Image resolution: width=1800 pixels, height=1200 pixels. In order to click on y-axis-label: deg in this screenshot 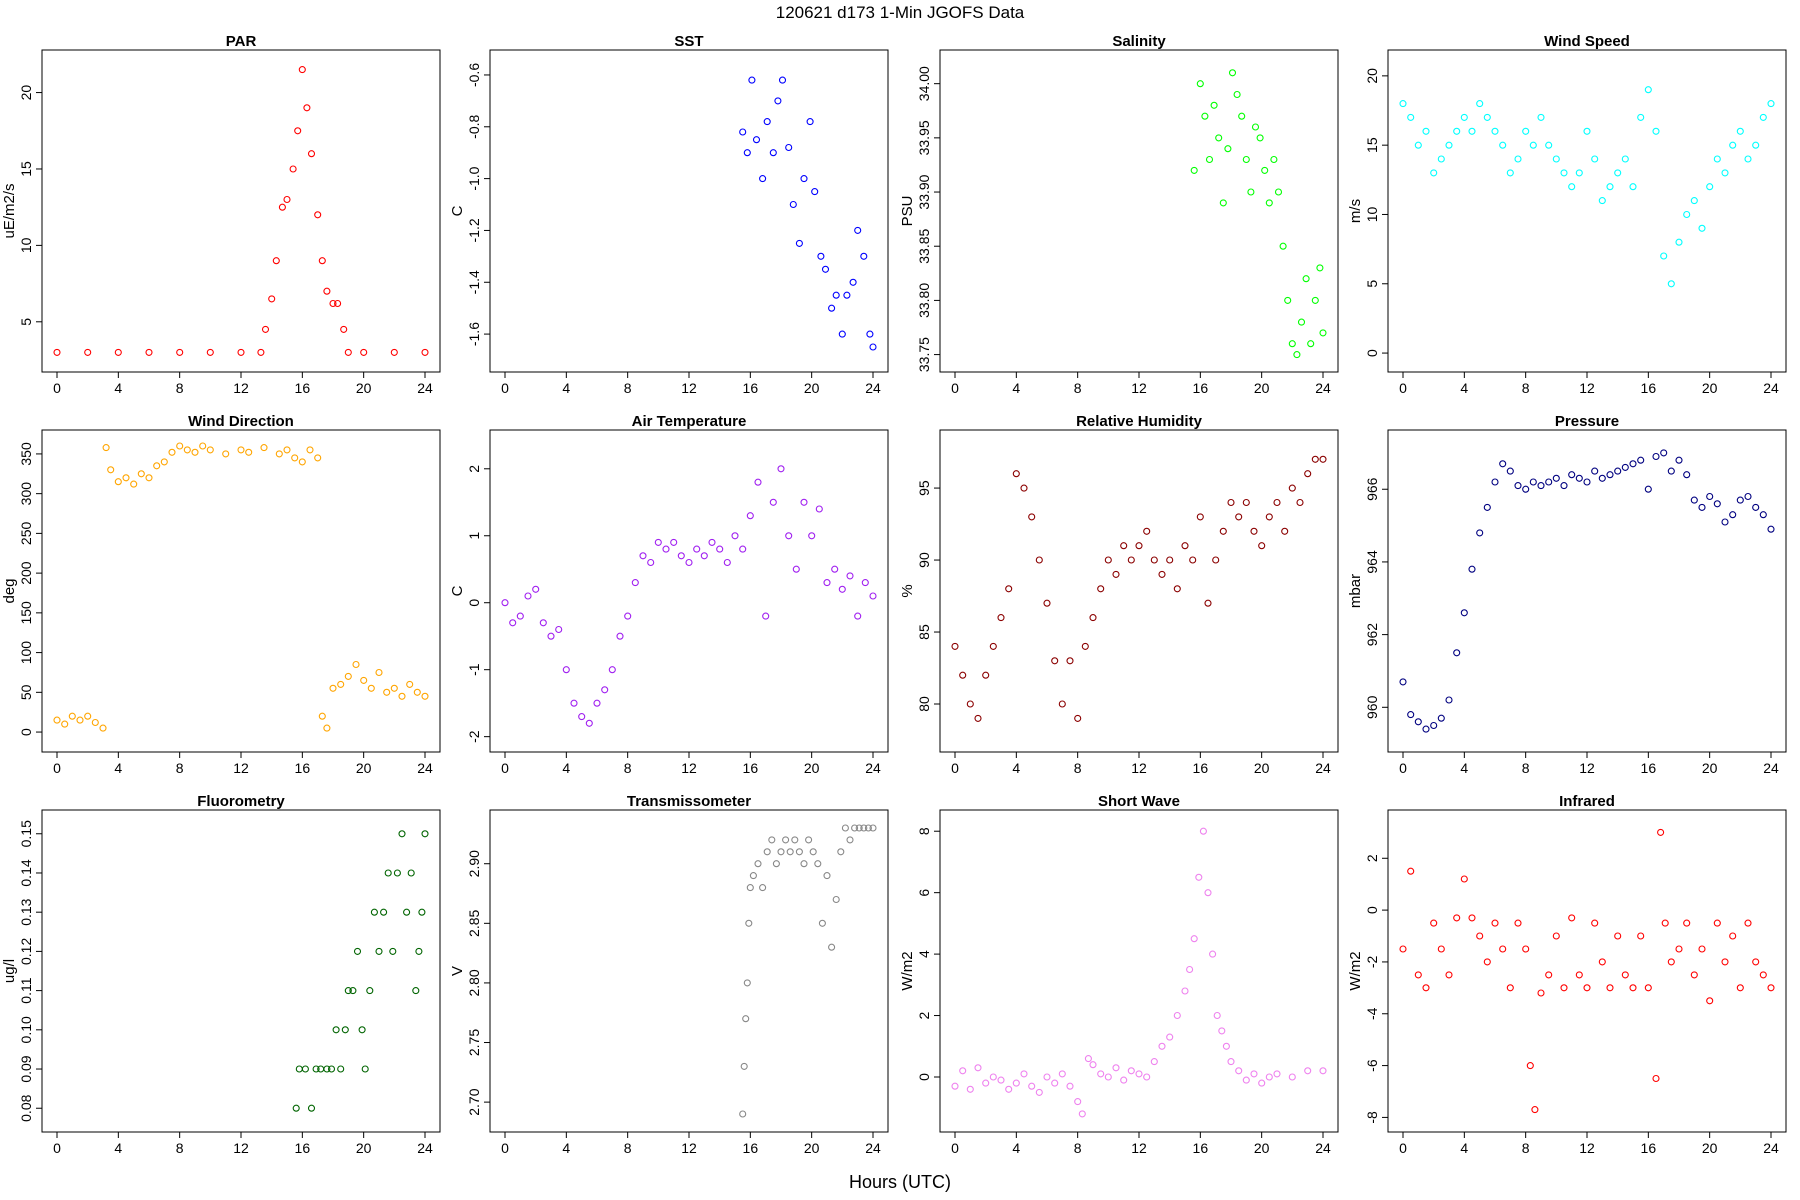, I will do `click(9, 590)`.